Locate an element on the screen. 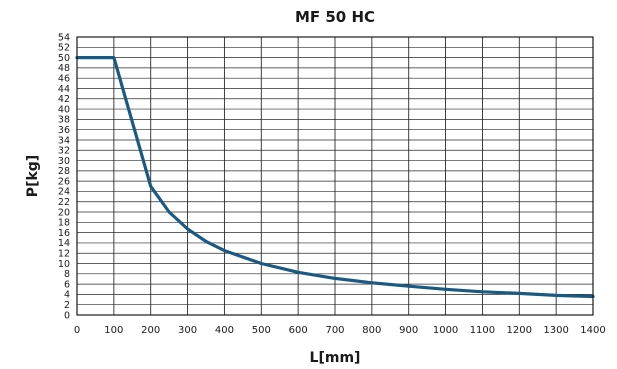  y-tick-label: 12 is located at coordinates (64, 254).